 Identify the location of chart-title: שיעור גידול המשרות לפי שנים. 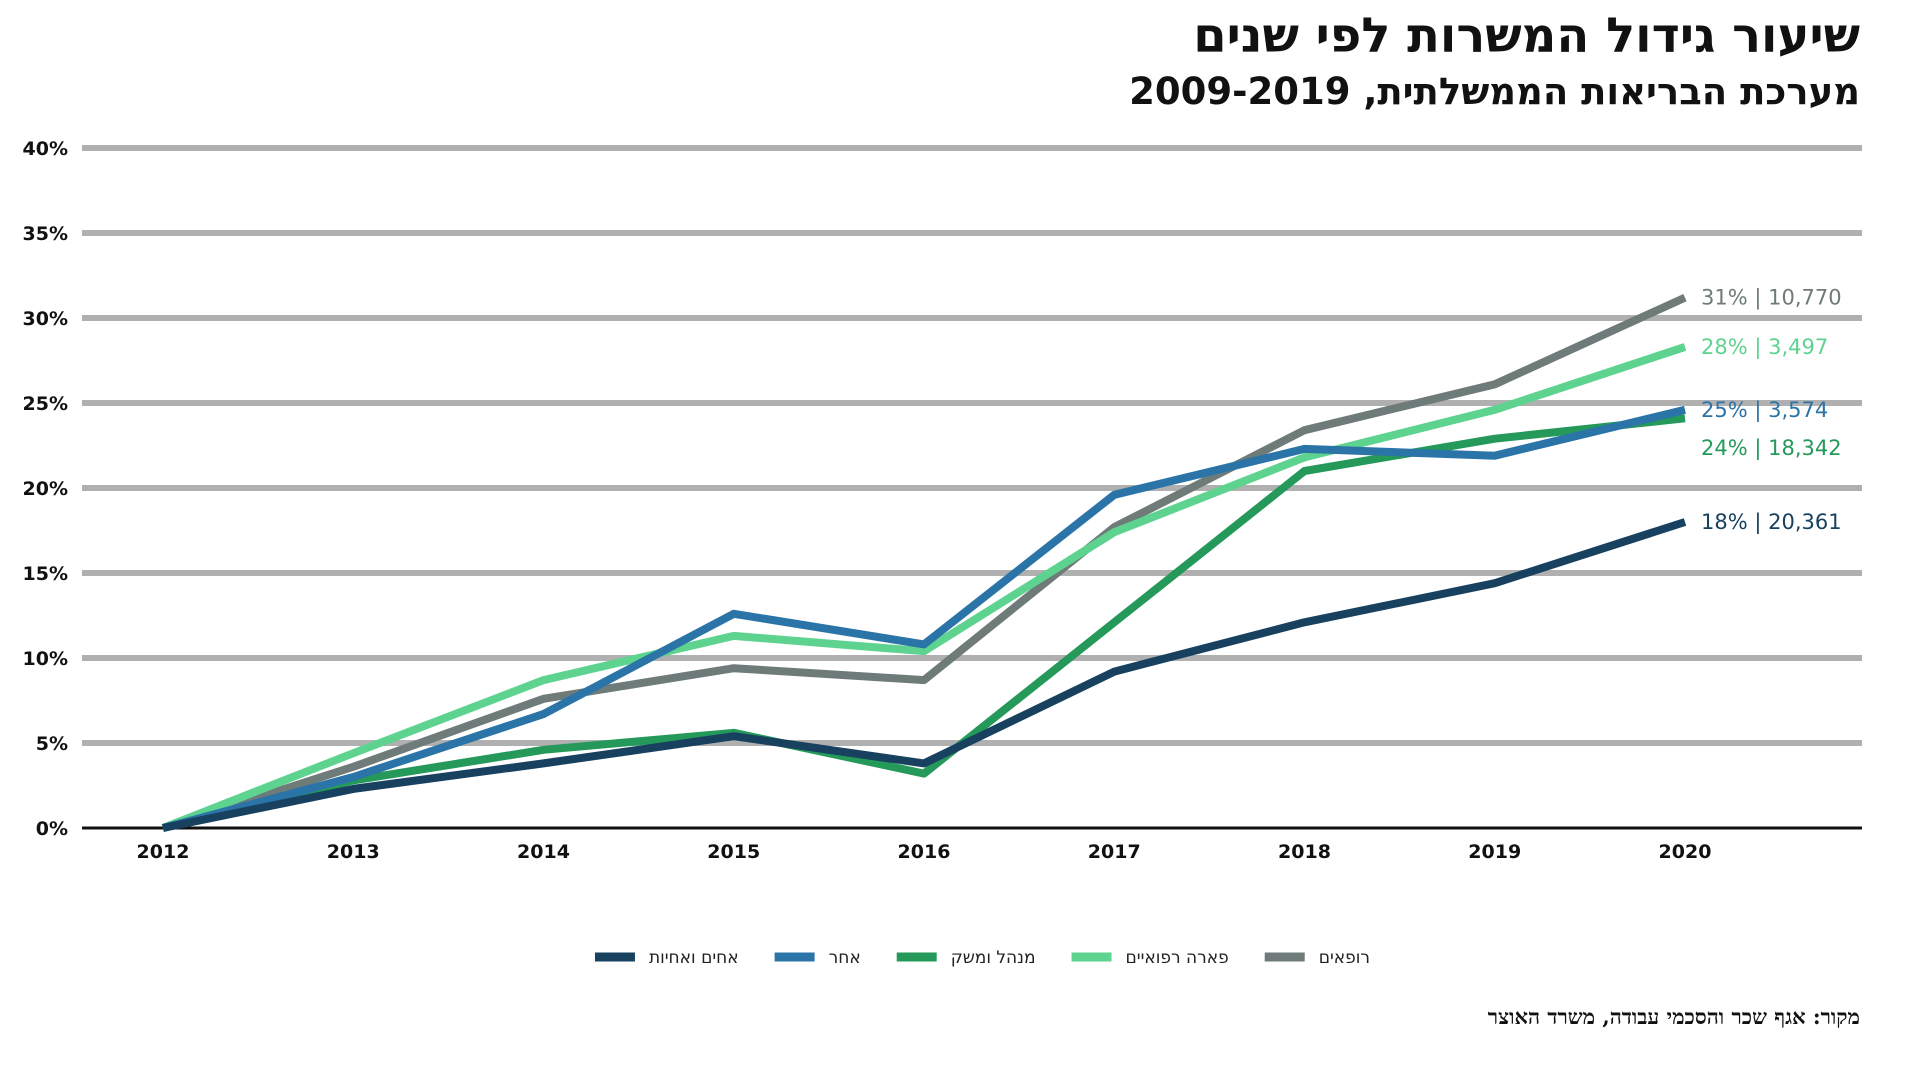
(1526, 36).